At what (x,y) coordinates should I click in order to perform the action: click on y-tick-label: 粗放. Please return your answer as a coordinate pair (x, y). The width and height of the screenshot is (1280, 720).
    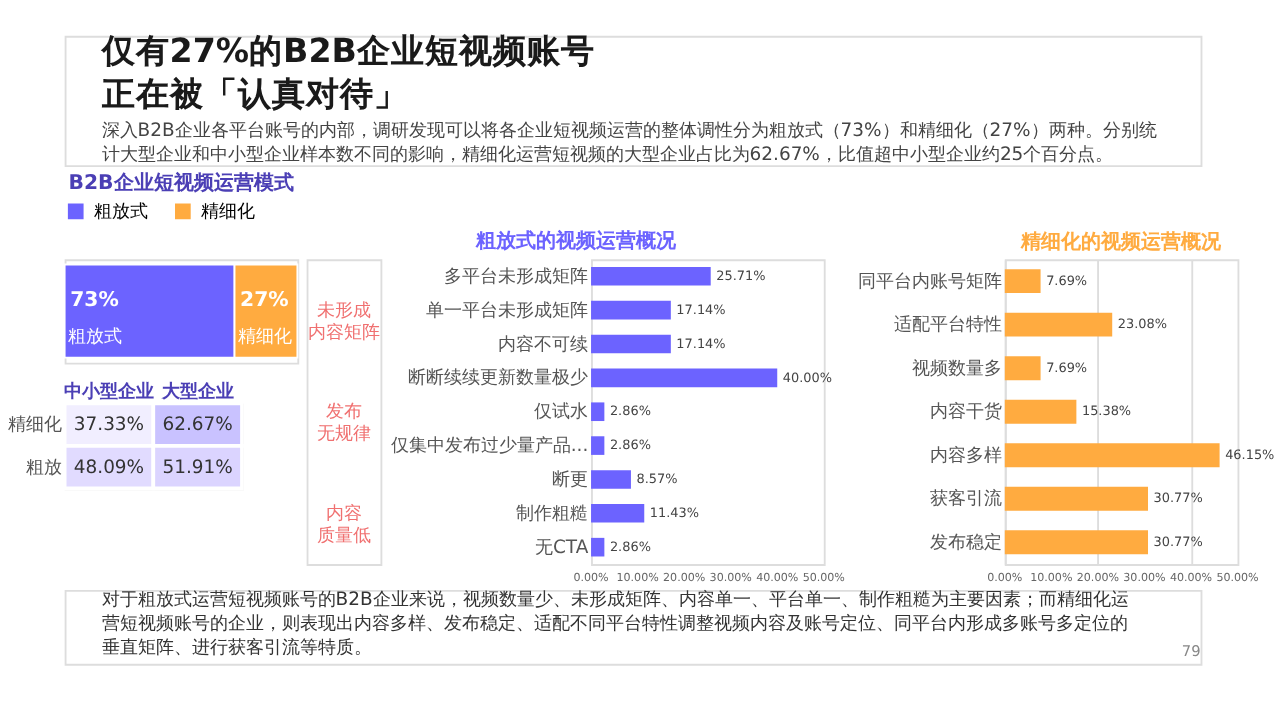
    Looking at the image, I should click on (43, 467).